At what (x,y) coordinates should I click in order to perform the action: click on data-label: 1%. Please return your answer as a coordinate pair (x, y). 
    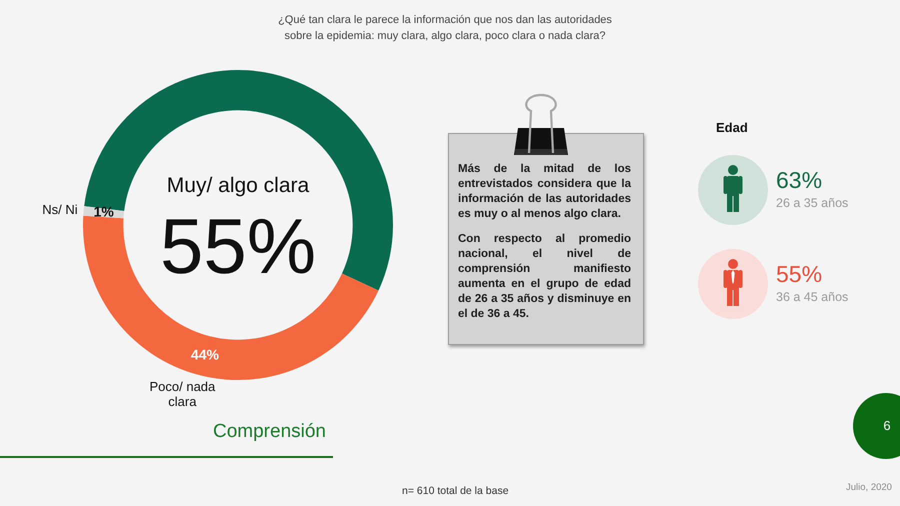
    Looking at the image, I should click on (104, 212).